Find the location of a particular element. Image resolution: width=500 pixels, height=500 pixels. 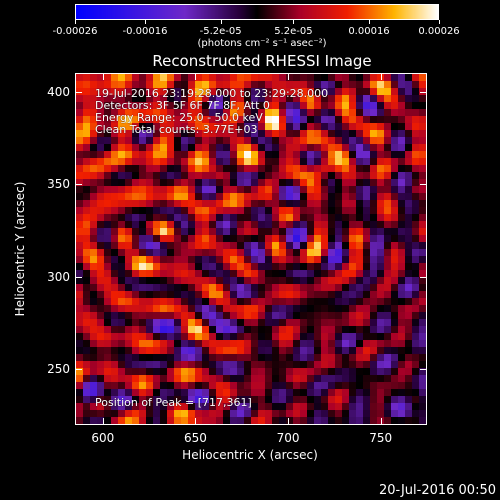

annotation-peak: Position of Peak = [717,361] is located at coordinates (173, 402).